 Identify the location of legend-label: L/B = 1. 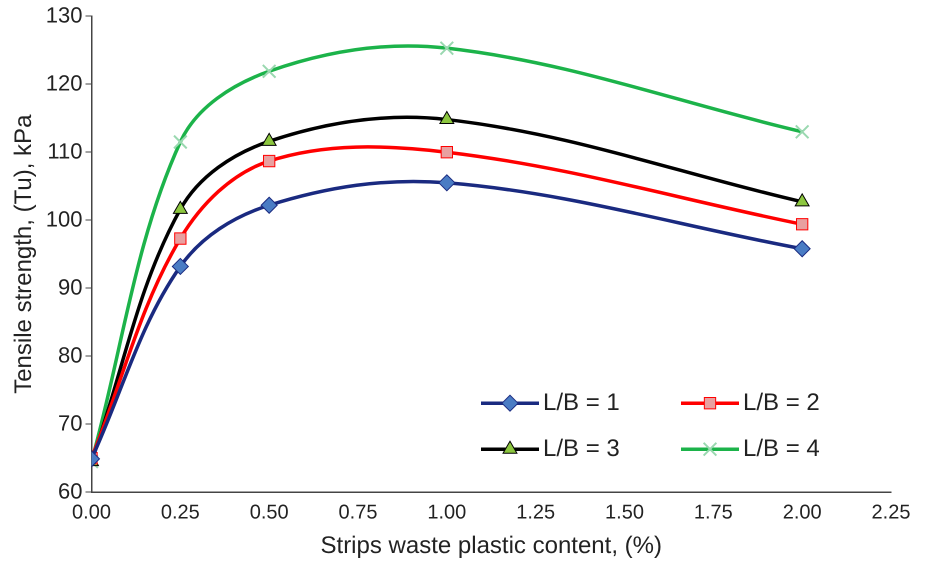
(581, 402).